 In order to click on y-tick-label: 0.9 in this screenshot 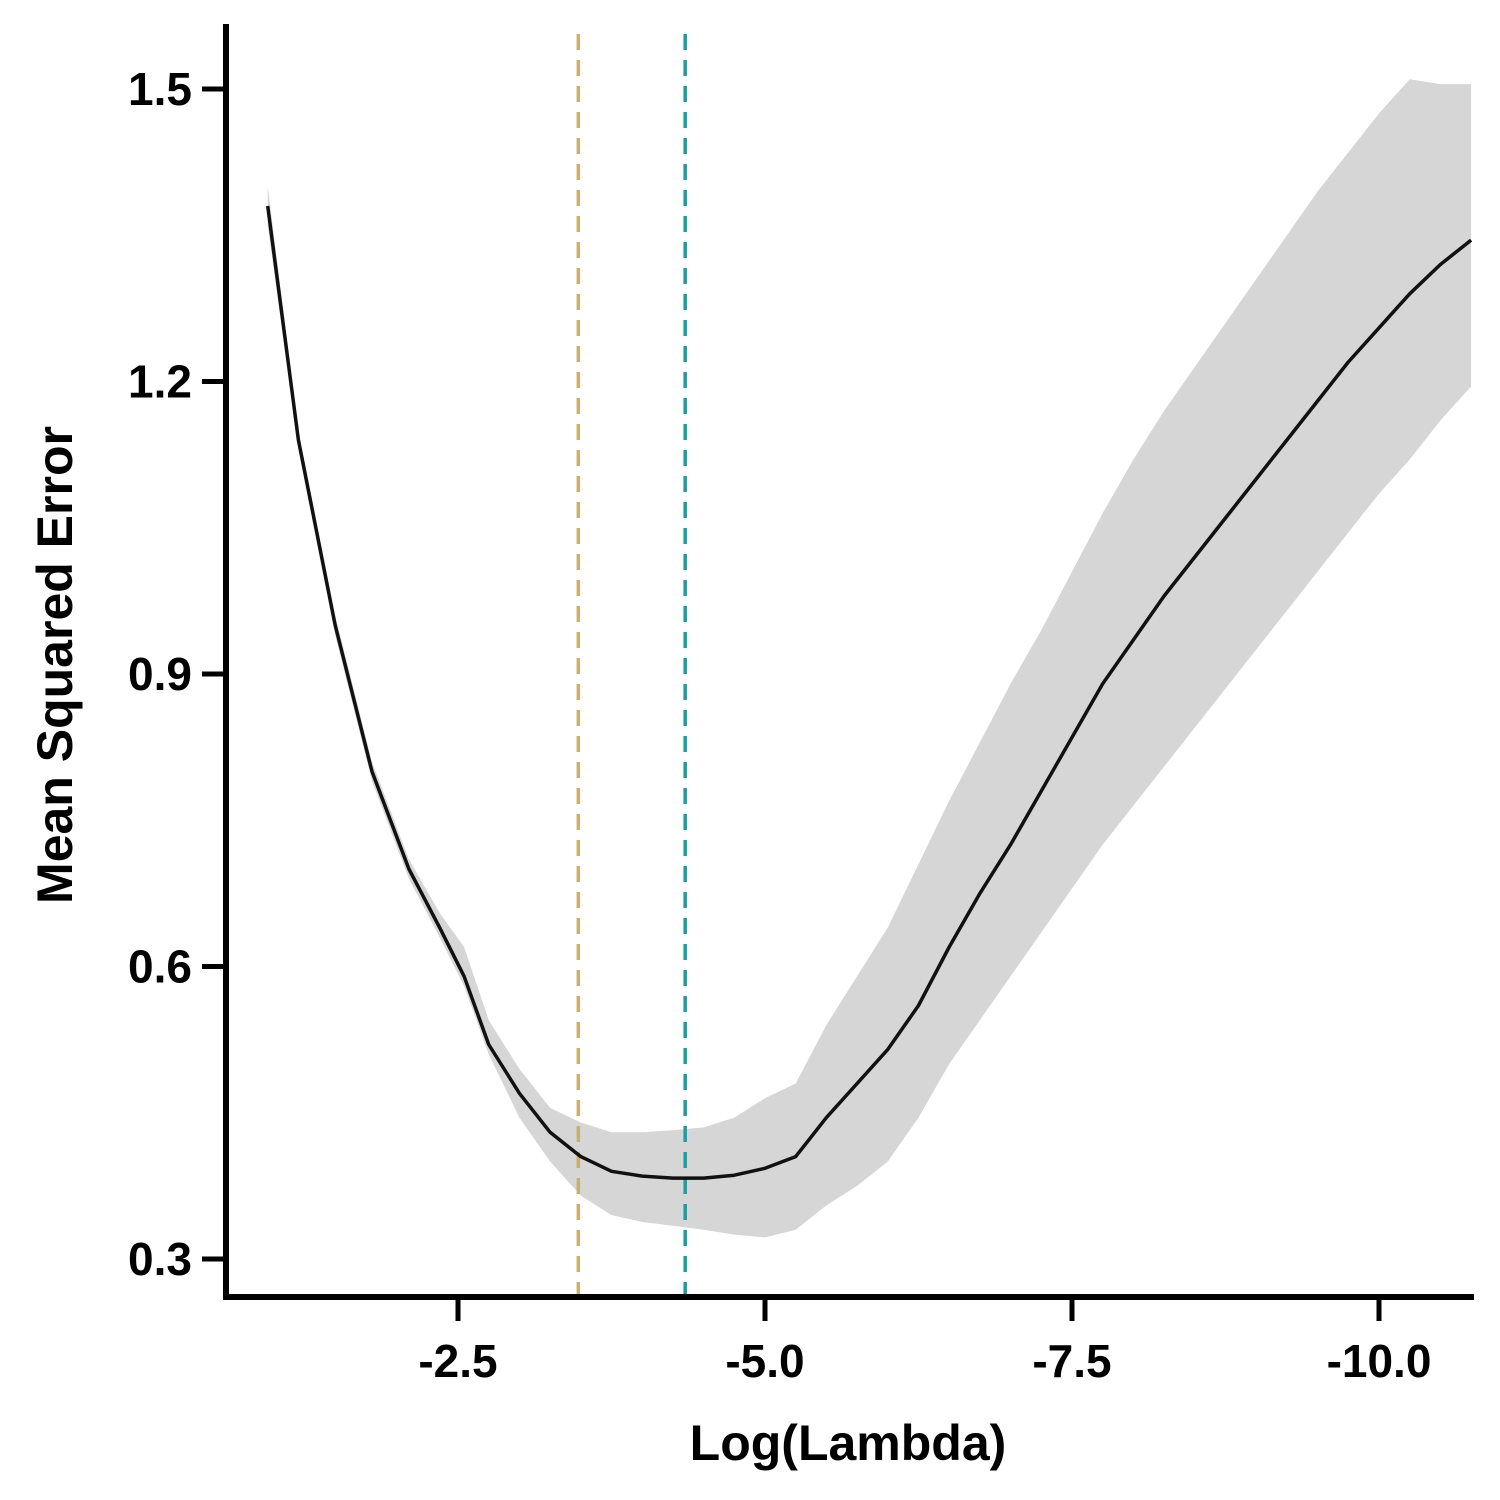, I will do `click(160, 674)`.